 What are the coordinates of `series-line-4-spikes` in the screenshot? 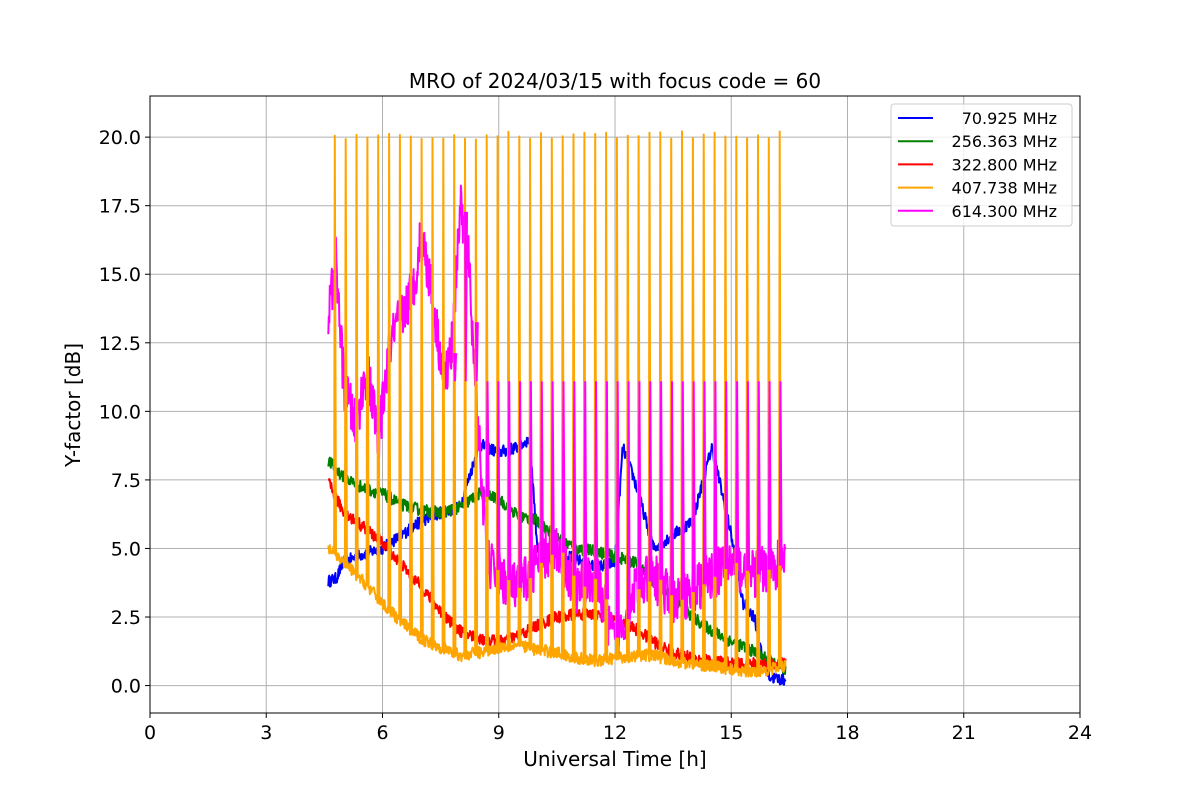 It's located at (618, 424).